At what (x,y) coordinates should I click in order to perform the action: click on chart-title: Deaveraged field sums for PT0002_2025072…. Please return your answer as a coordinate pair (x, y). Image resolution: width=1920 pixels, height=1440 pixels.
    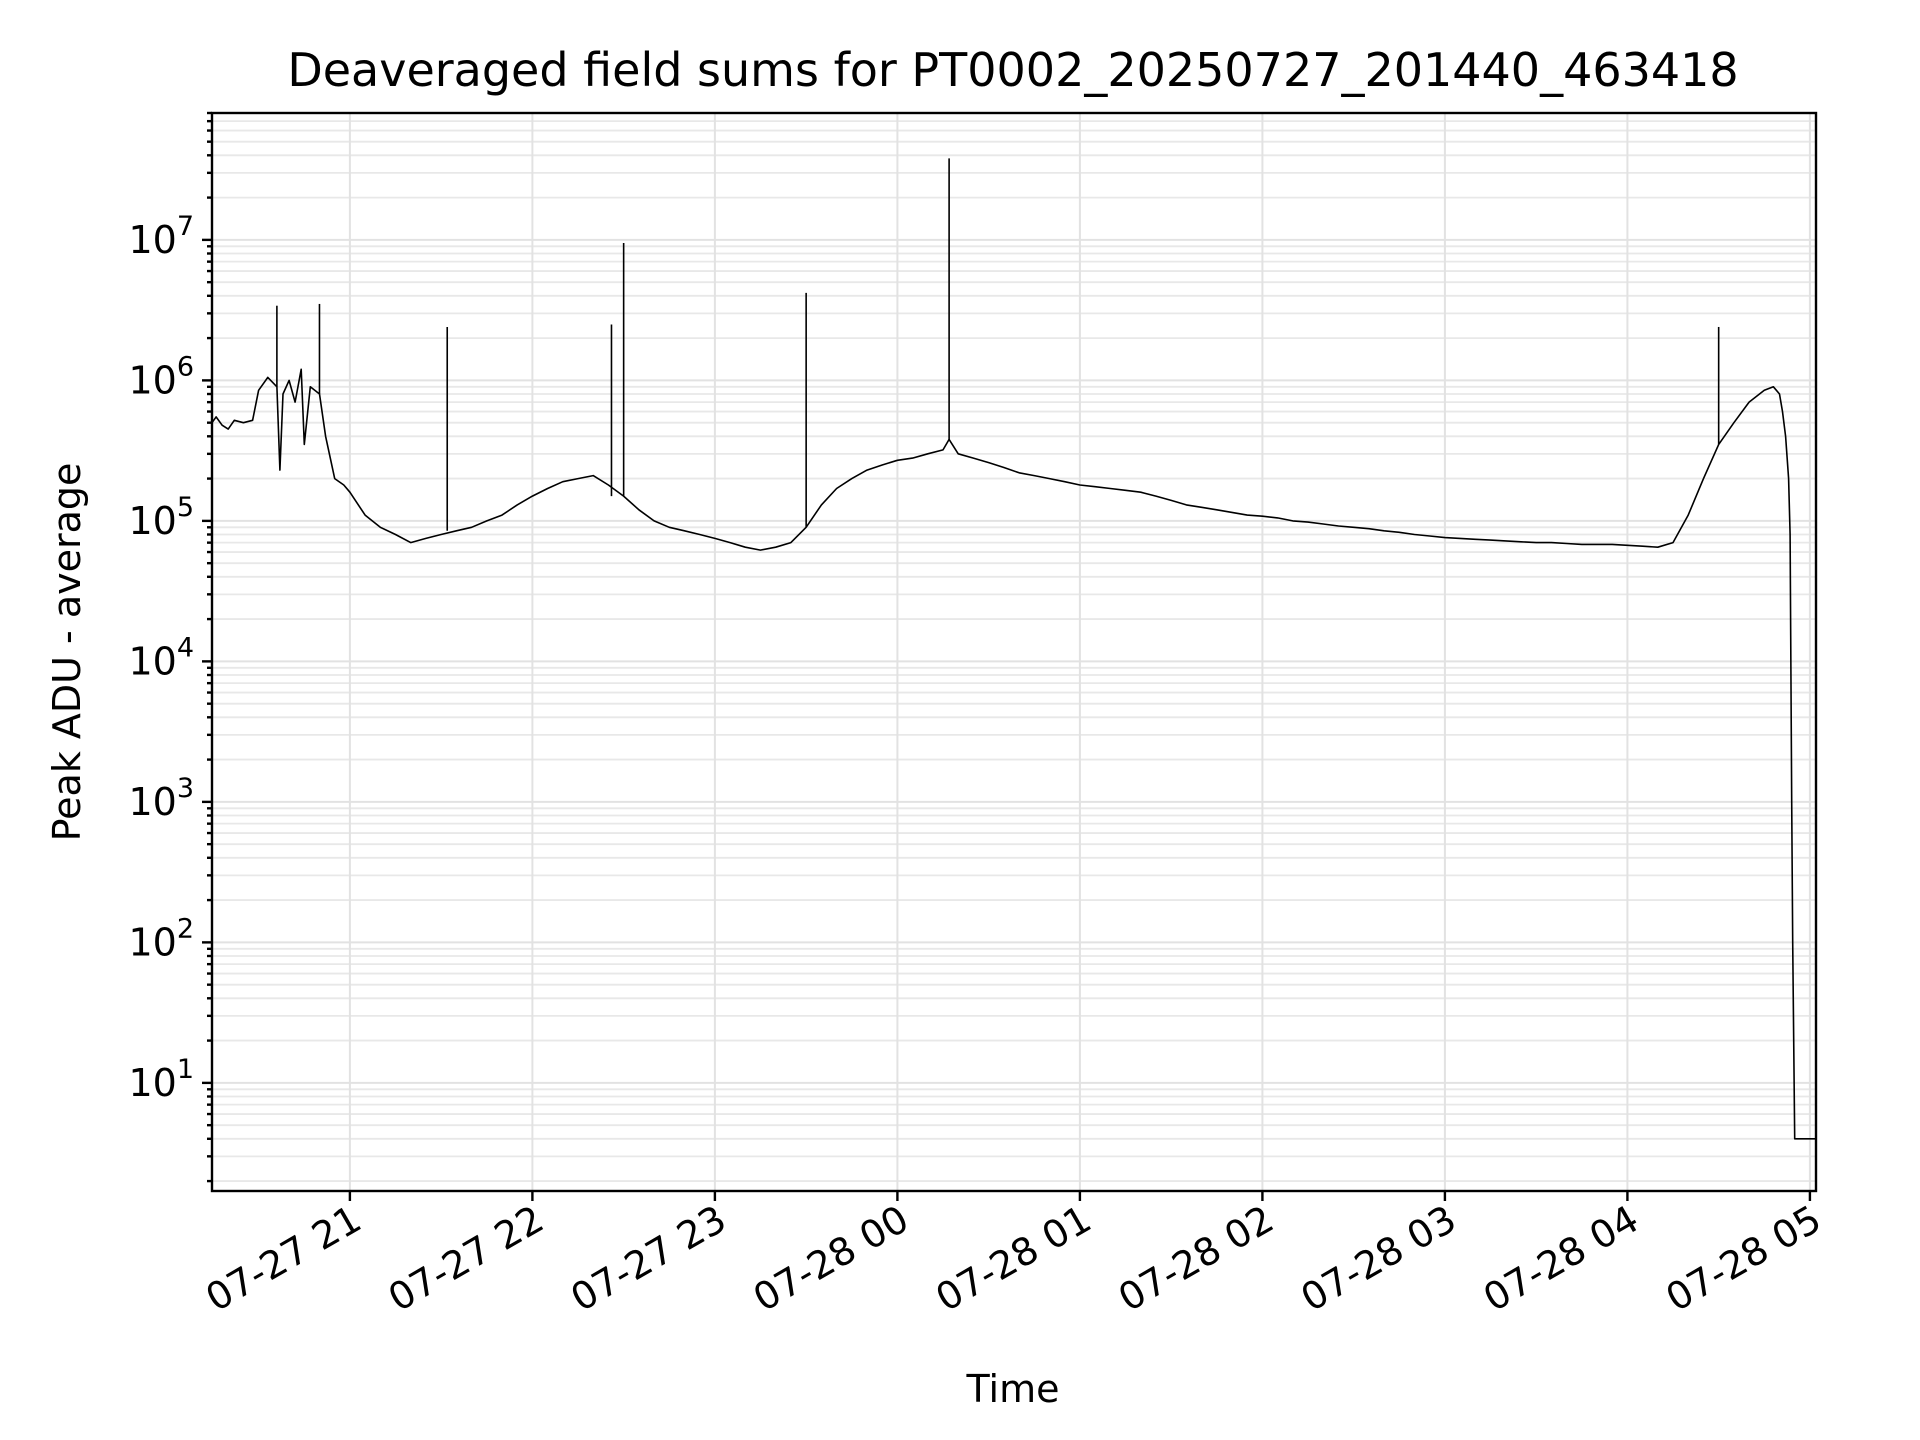
    Looking at the image, I should click on (1012, 70).